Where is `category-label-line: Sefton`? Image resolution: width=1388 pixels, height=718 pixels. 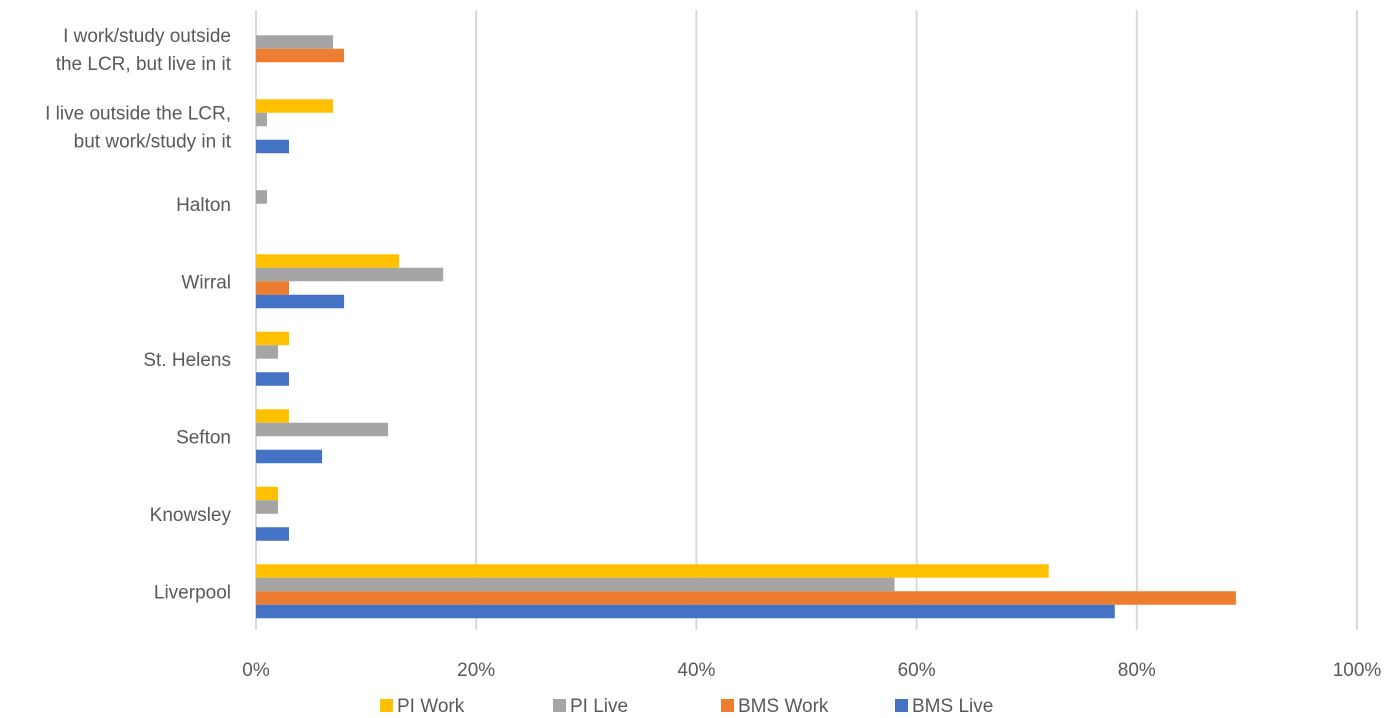 category-label-line: Sefton is located at coordinates (203, 437).